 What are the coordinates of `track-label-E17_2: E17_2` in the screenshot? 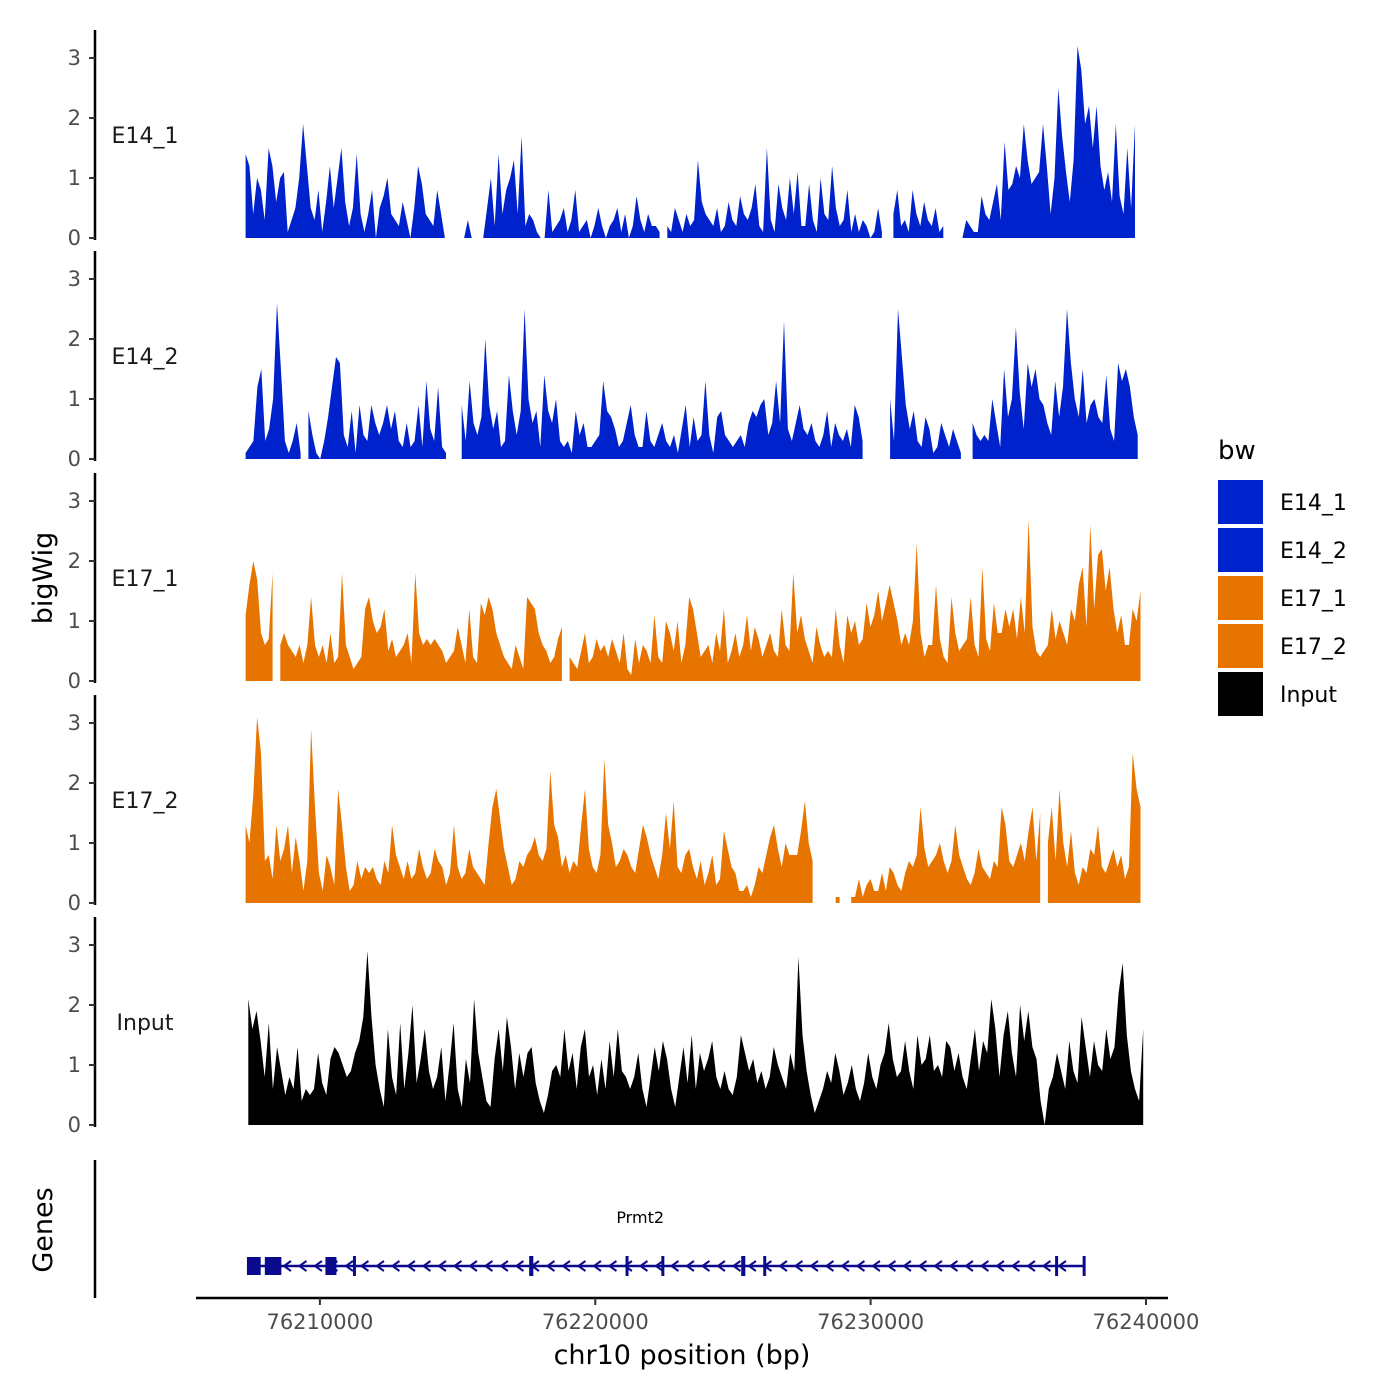 It's located at (145, 801).